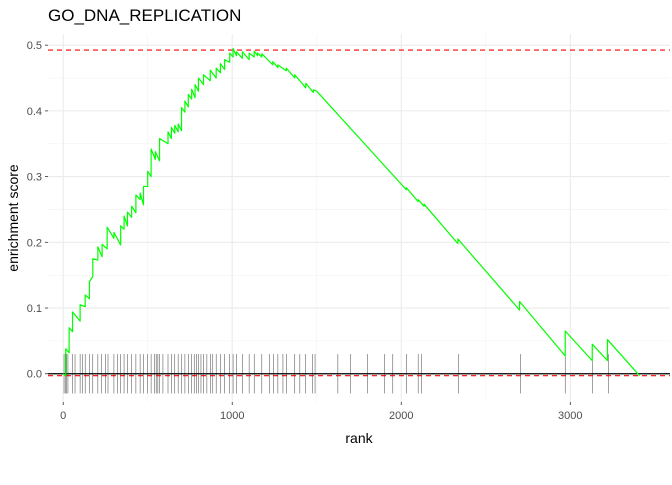  I want to click on y-axis-title: enrichment score, so click(13, 218).